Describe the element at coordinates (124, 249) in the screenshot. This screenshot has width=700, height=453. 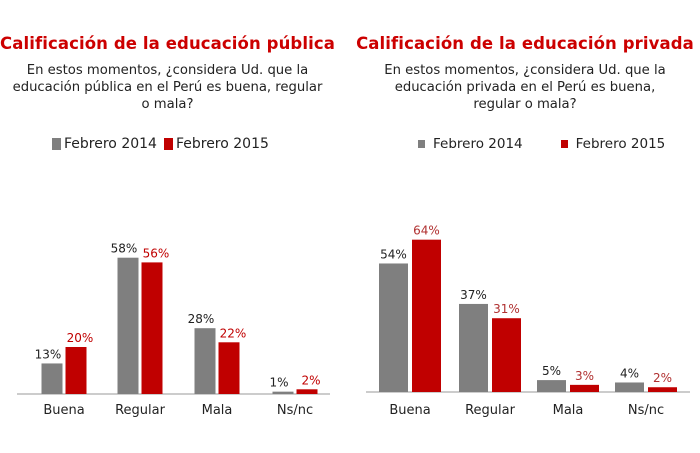
I see `data-label: 58%` at that location.